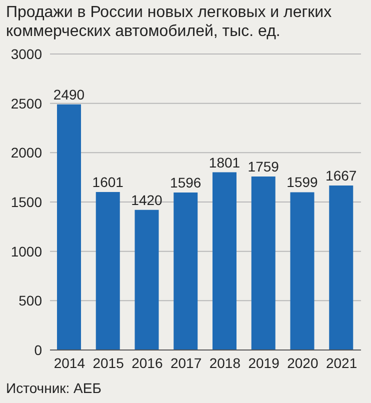 Image resolution: width=371 pixels, height=403 pixels. I want to click on y-tick-label: 500, so click(30, 300).